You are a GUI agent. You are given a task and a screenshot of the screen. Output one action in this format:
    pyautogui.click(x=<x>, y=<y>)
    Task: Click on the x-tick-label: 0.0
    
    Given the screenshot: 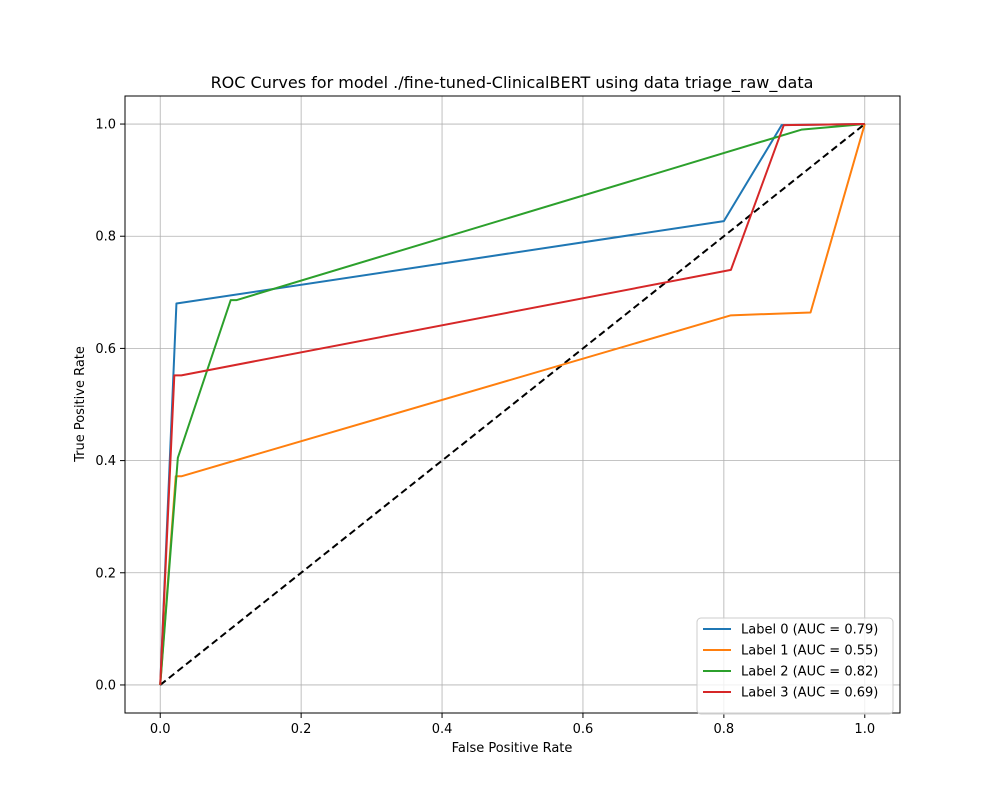 What is the action you would take?
    pyautogui.click(x=160, y=729)
    